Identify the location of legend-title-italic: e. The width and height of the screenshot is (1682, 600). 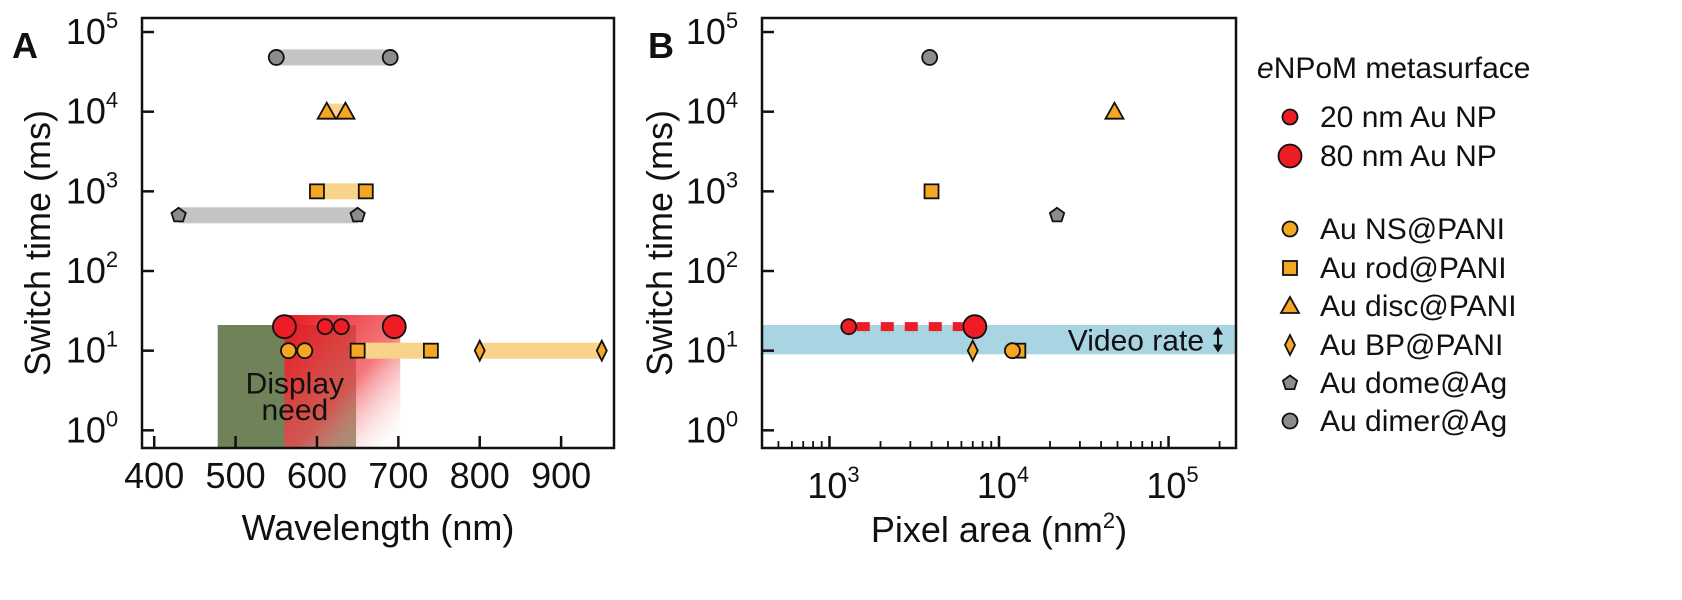
(1265, 68).